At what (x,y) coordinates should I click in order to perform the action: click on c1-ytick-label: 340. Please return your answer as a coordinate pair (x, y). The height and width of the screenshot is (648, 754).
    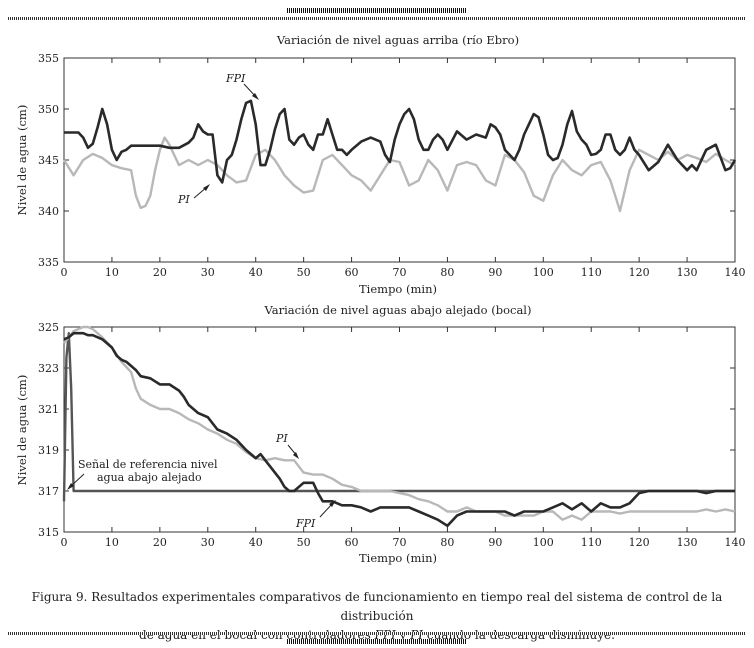
    Looking at the image, I should click on (48, 211).